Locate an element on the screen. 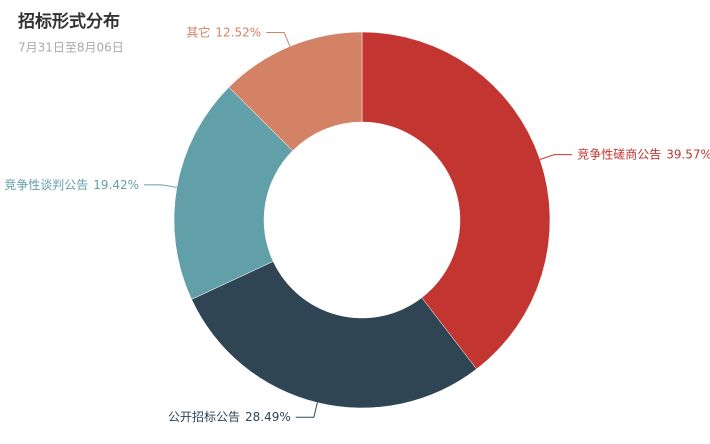 This screenshot has height=444, width=710. slice-label: 竞争性磋商公告 39.57% is located at coordinates (643, 153).